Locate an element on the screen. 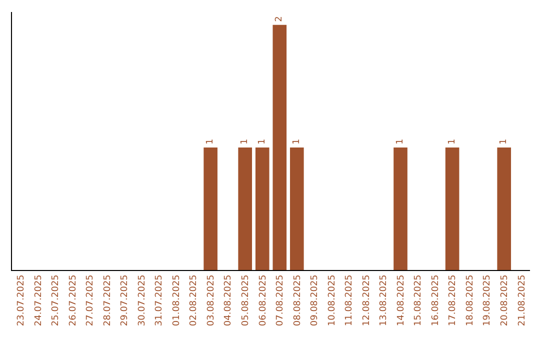 This screenshot has width=540, height=340. x-tick-label: 24.07.2025 is located at coordinates (39, 300).